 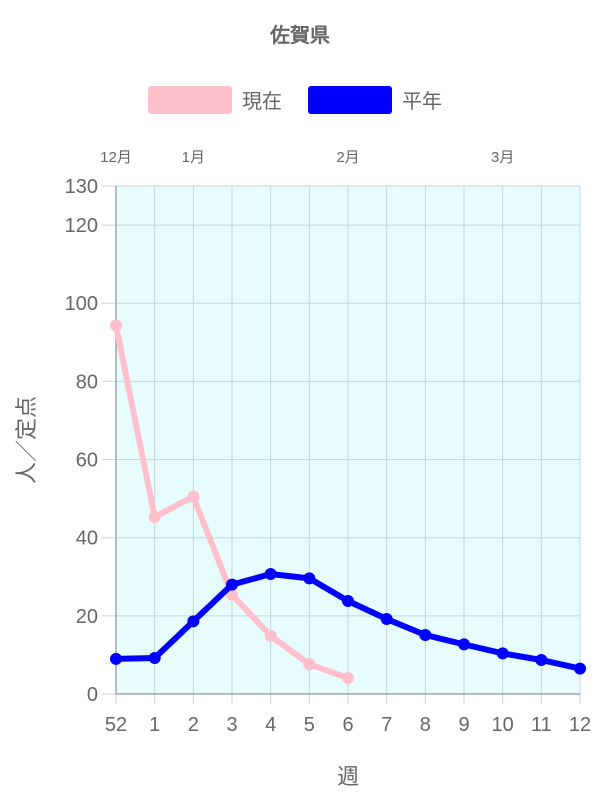 What do you see at coordinates (92, 695) in the screenshot?
I see `y-tick-label: 0` at bounding box center [92, 695].